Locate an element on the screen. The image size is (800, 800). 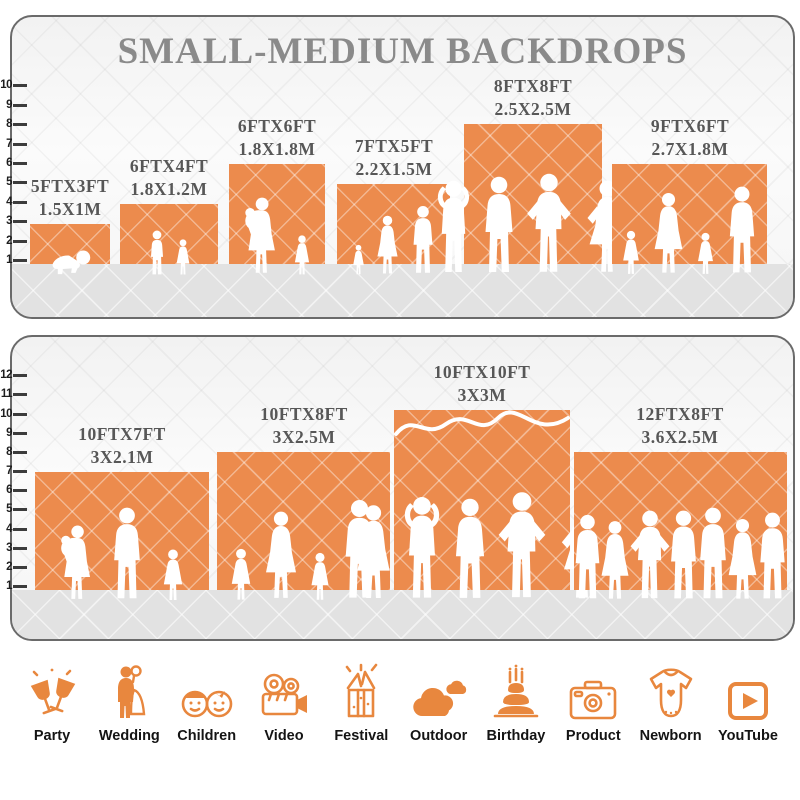
size-m: 2.5X2.5M is located at coordinates (533, 108).